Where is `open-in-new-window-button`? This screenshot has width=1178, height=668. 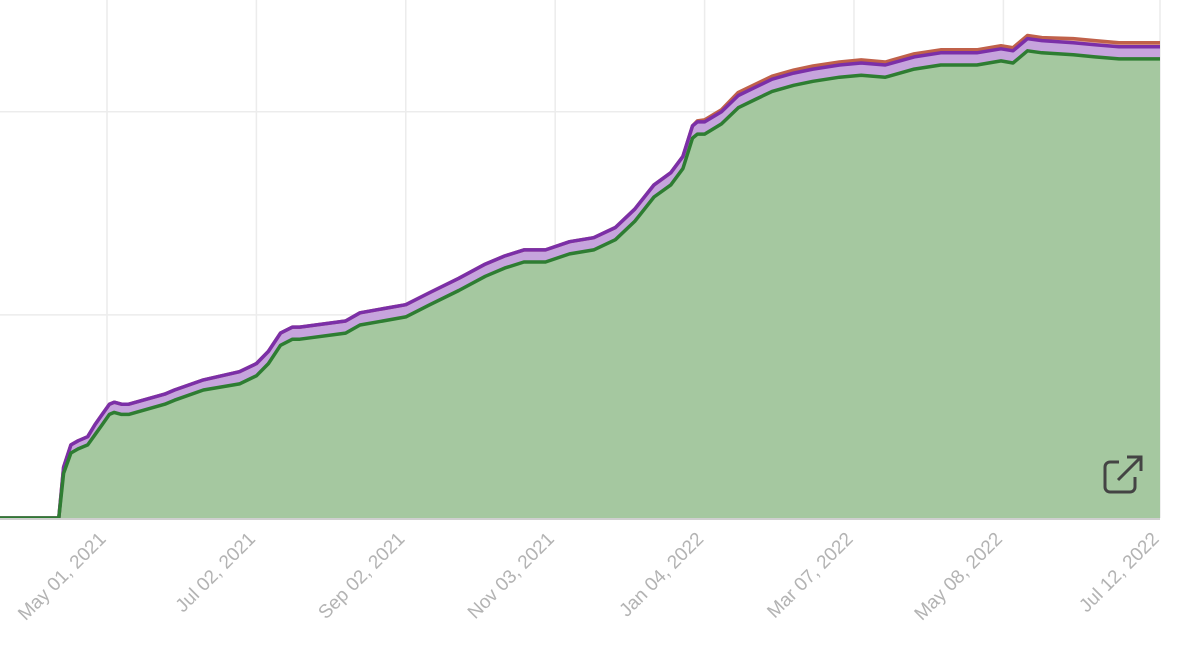 open-in-new-window-button is located at coordinates (1123, 475).